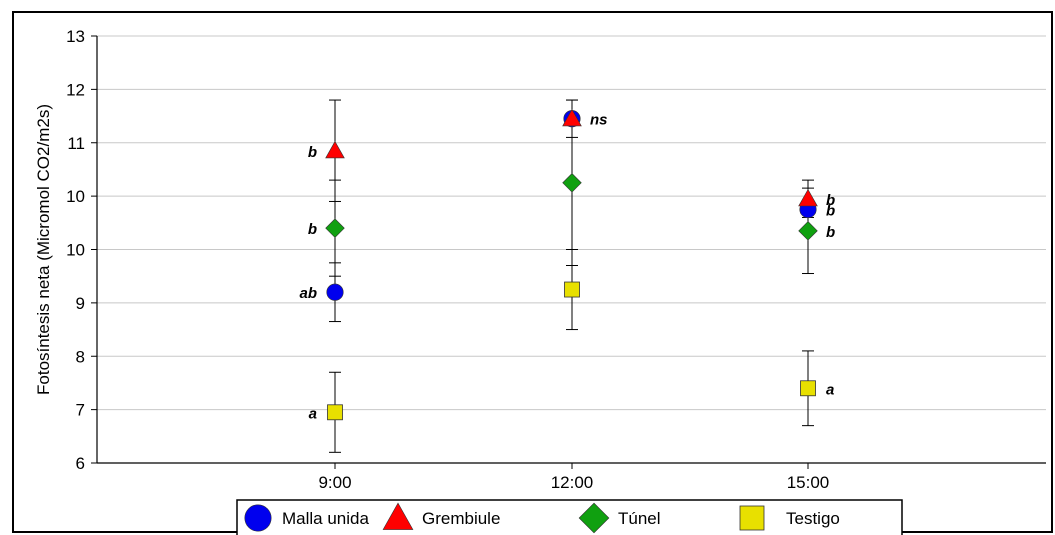 Image resolution: width=1055 pixels, height=535 pixels. I want to click on legend-label: Malla unida, so click(325, 518).